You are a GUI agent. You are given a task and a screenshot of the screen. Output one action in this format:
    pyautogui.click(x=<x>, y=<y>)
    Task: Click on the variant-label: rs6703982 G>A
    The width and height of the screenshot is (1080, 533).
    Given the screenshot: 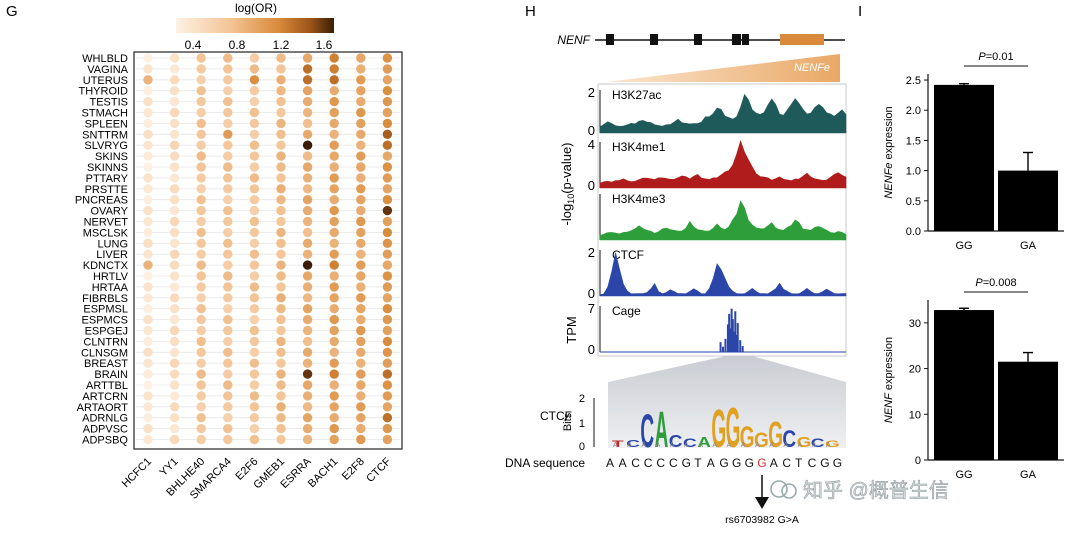 What is the action you would take?
    pyautogui.click(x=762, y=520)
    